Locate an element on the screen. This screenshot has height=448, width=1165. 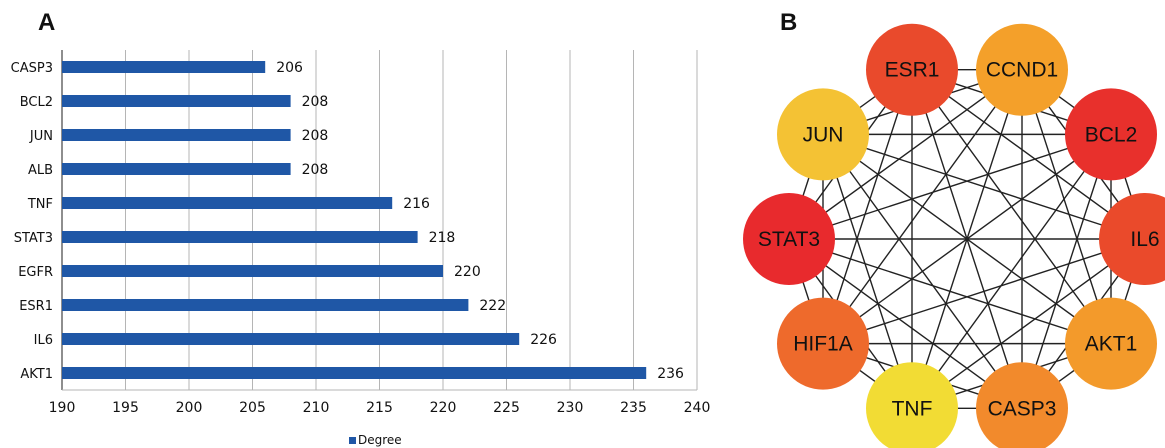
node-tnf is located at coordinates (912, 405).